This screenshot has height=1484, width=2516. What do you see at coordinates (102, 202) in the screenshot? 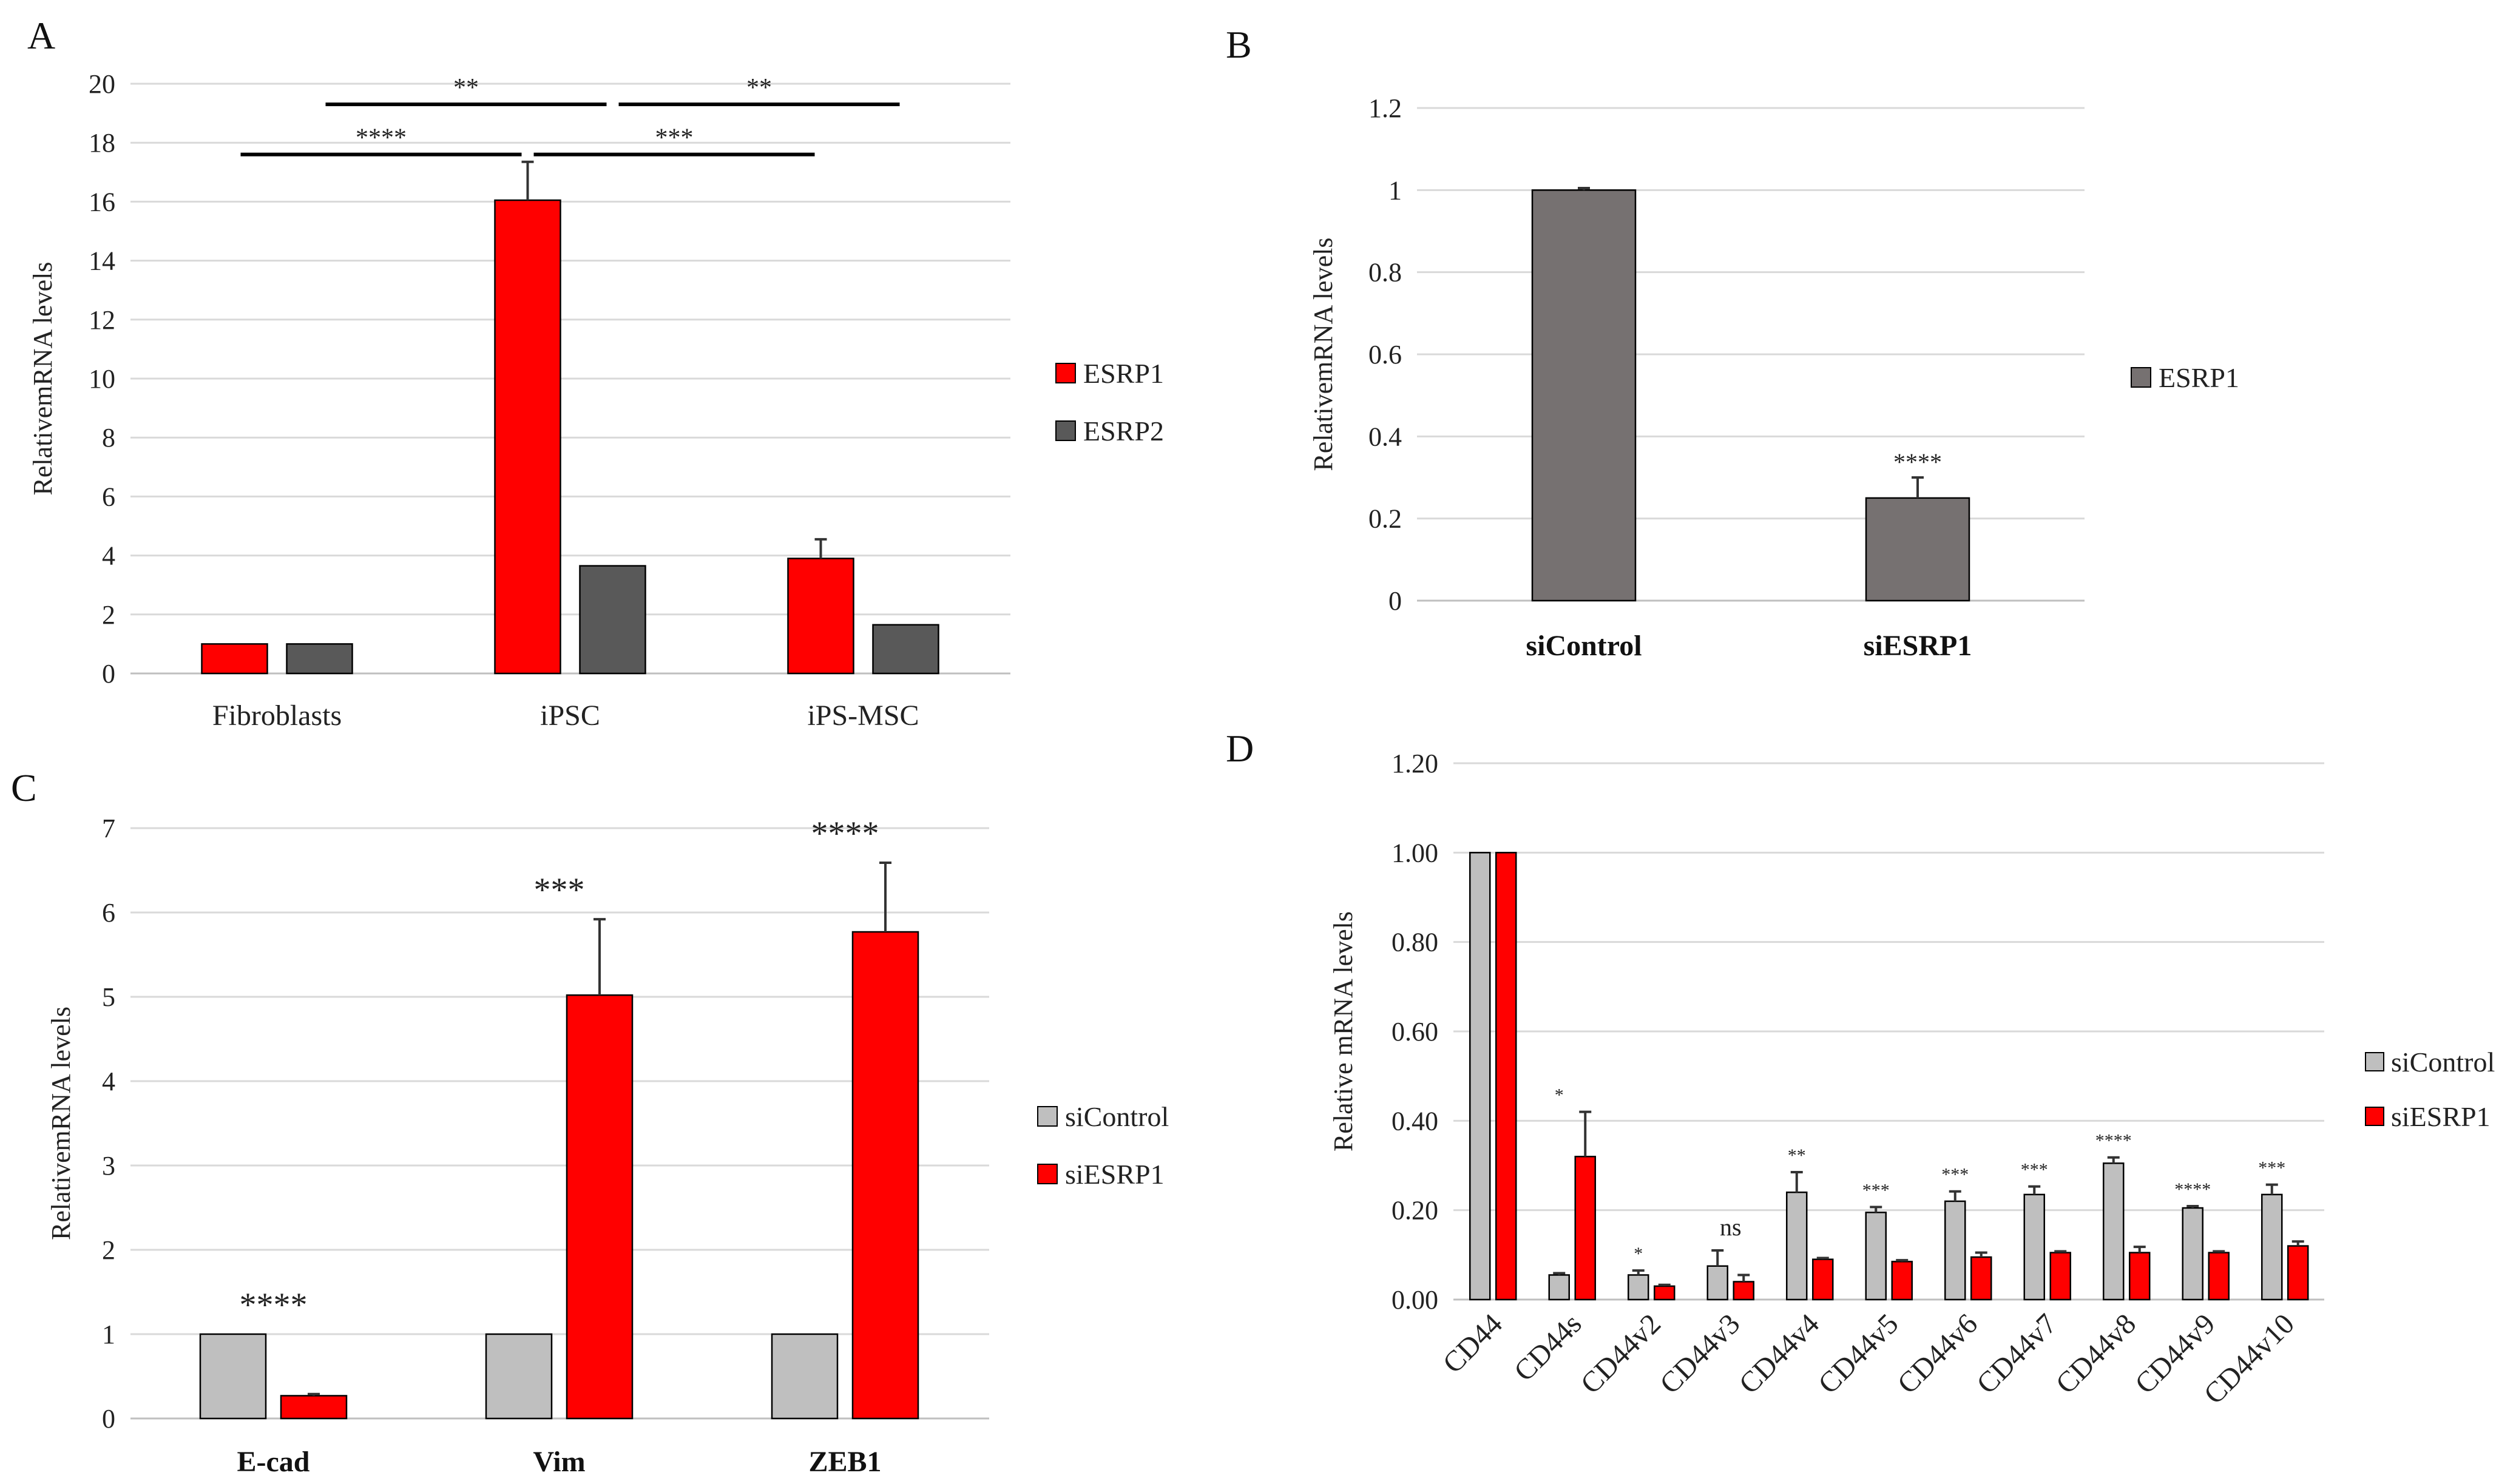
I see `y-tick-label: 16` at bounding box center [102, 202].